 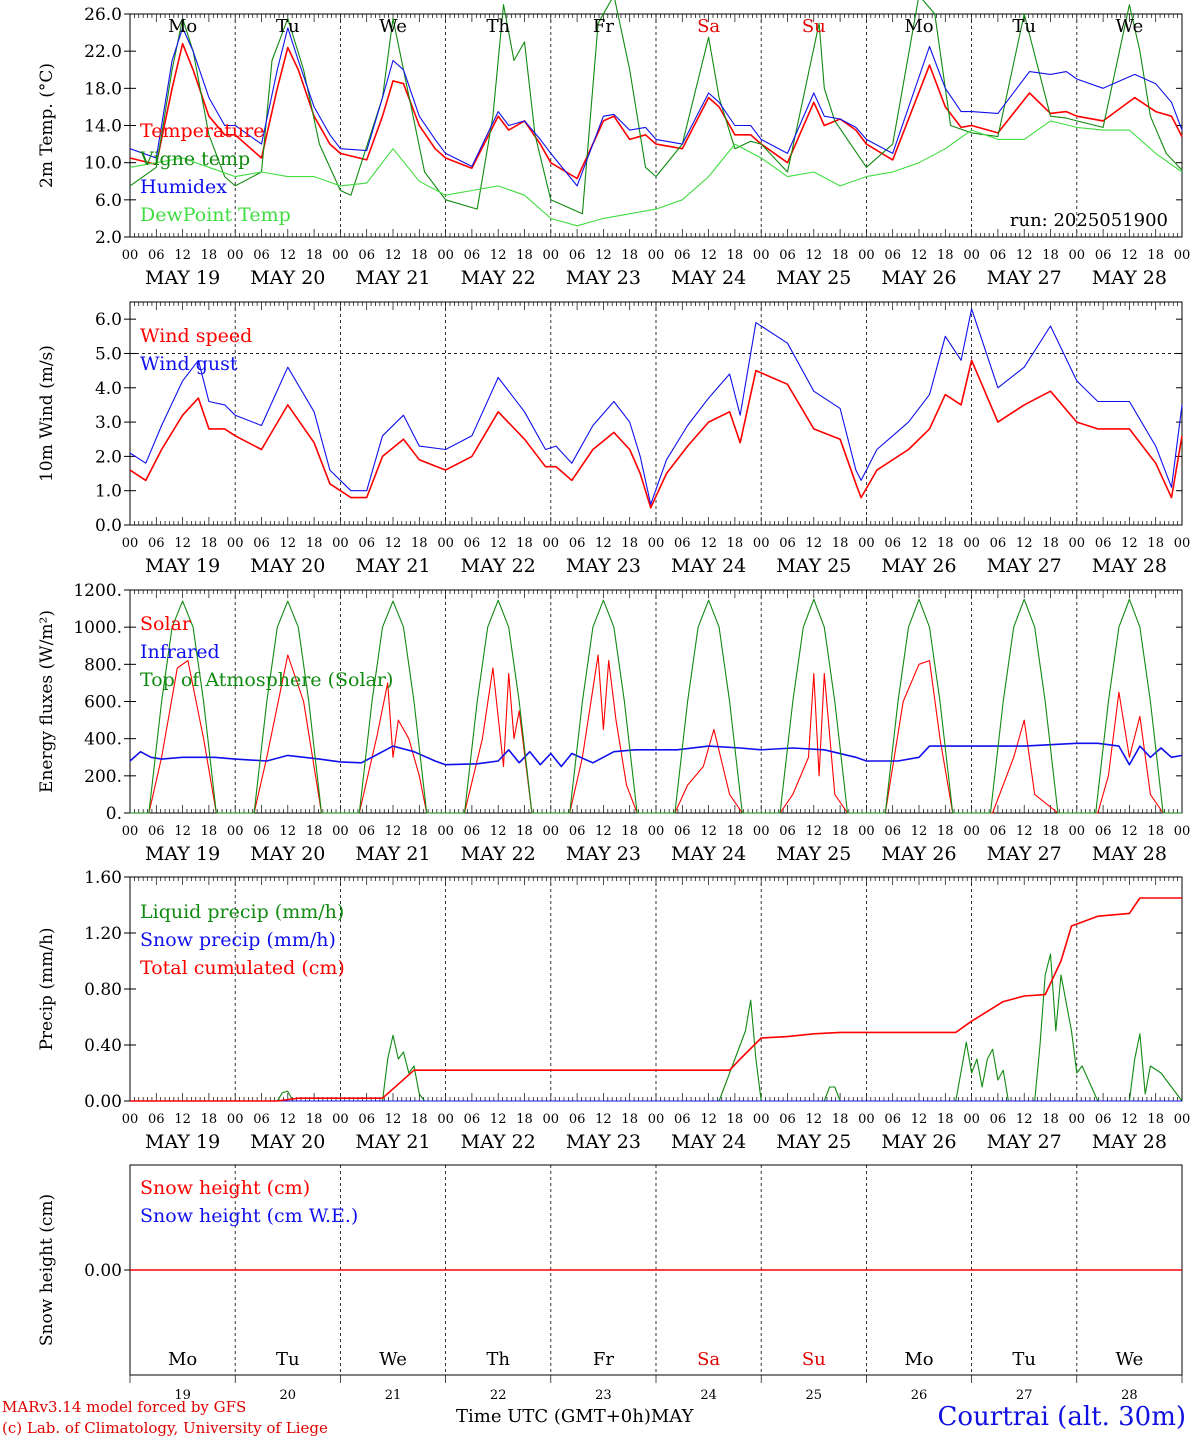 I want to click on date-label: MAY 20, so click(x=287, y=278).